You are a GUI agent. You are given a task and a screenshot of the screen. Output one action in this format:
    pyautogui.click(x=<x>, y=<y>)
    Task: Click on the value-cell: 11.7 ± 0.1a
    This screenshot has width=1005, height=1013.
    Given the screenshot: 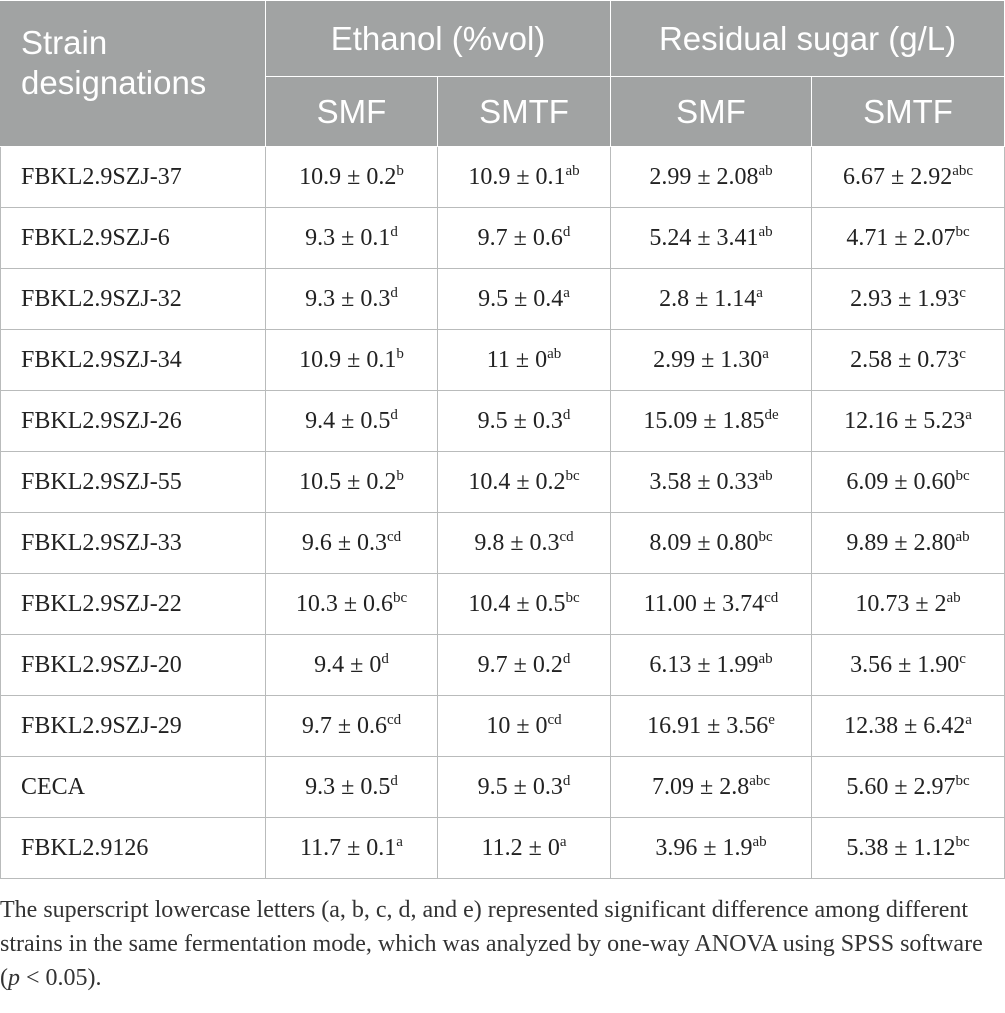 What is the action you would take?
    pyautogui.click(x=351, y=848)
    